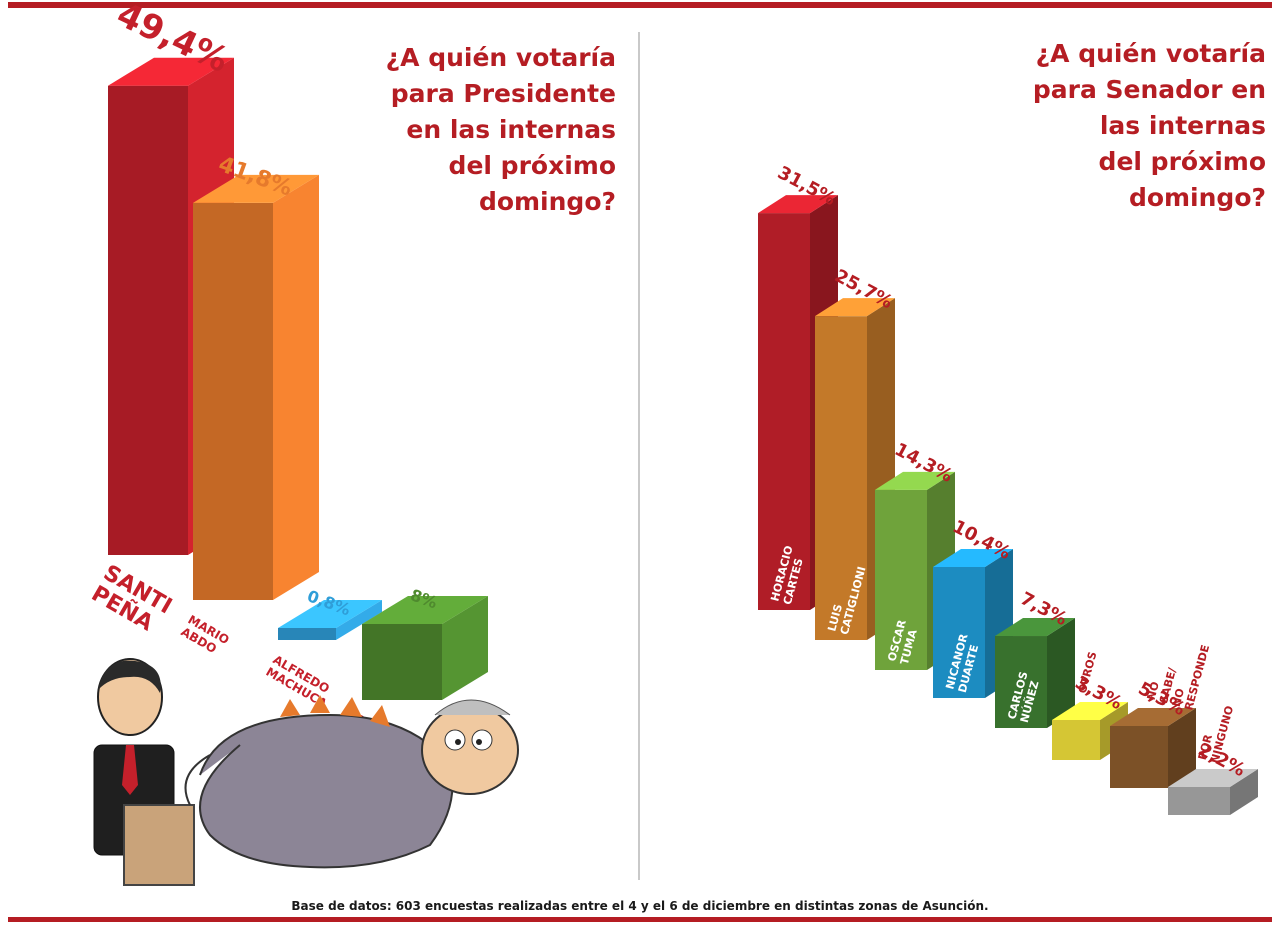 Image resolution: width=1280 pixels, height=935 pixels. What do you see at coordinates (144, 772) in the screenshot?
I see `cartoon-man` at bounding box center [144, 772].